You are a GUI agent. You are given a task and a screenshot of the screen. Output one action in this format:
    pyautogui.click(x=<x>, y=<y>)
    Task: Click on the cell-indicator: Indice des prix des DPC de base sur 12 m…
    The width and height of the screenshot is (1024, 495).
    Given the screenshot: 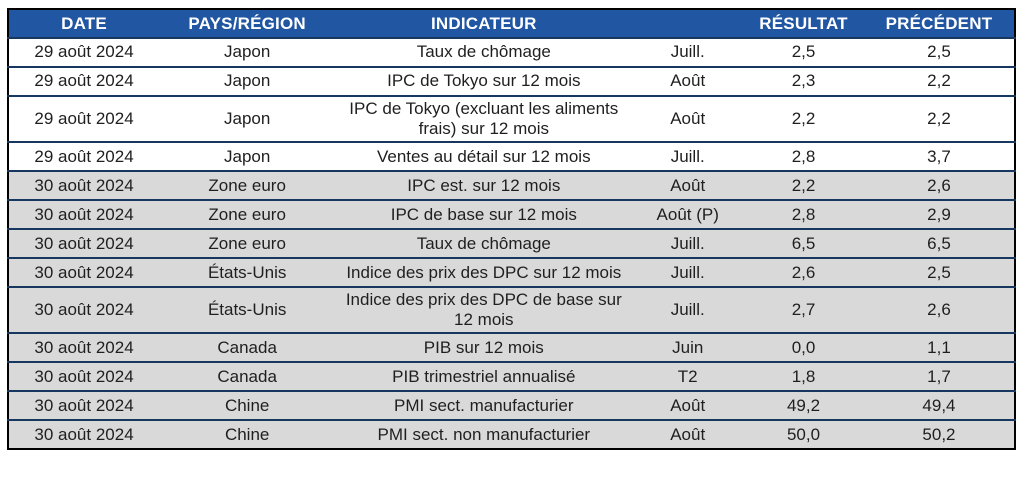 What is the action you would take?
    pyautogui.click(x=483, y=310)
    